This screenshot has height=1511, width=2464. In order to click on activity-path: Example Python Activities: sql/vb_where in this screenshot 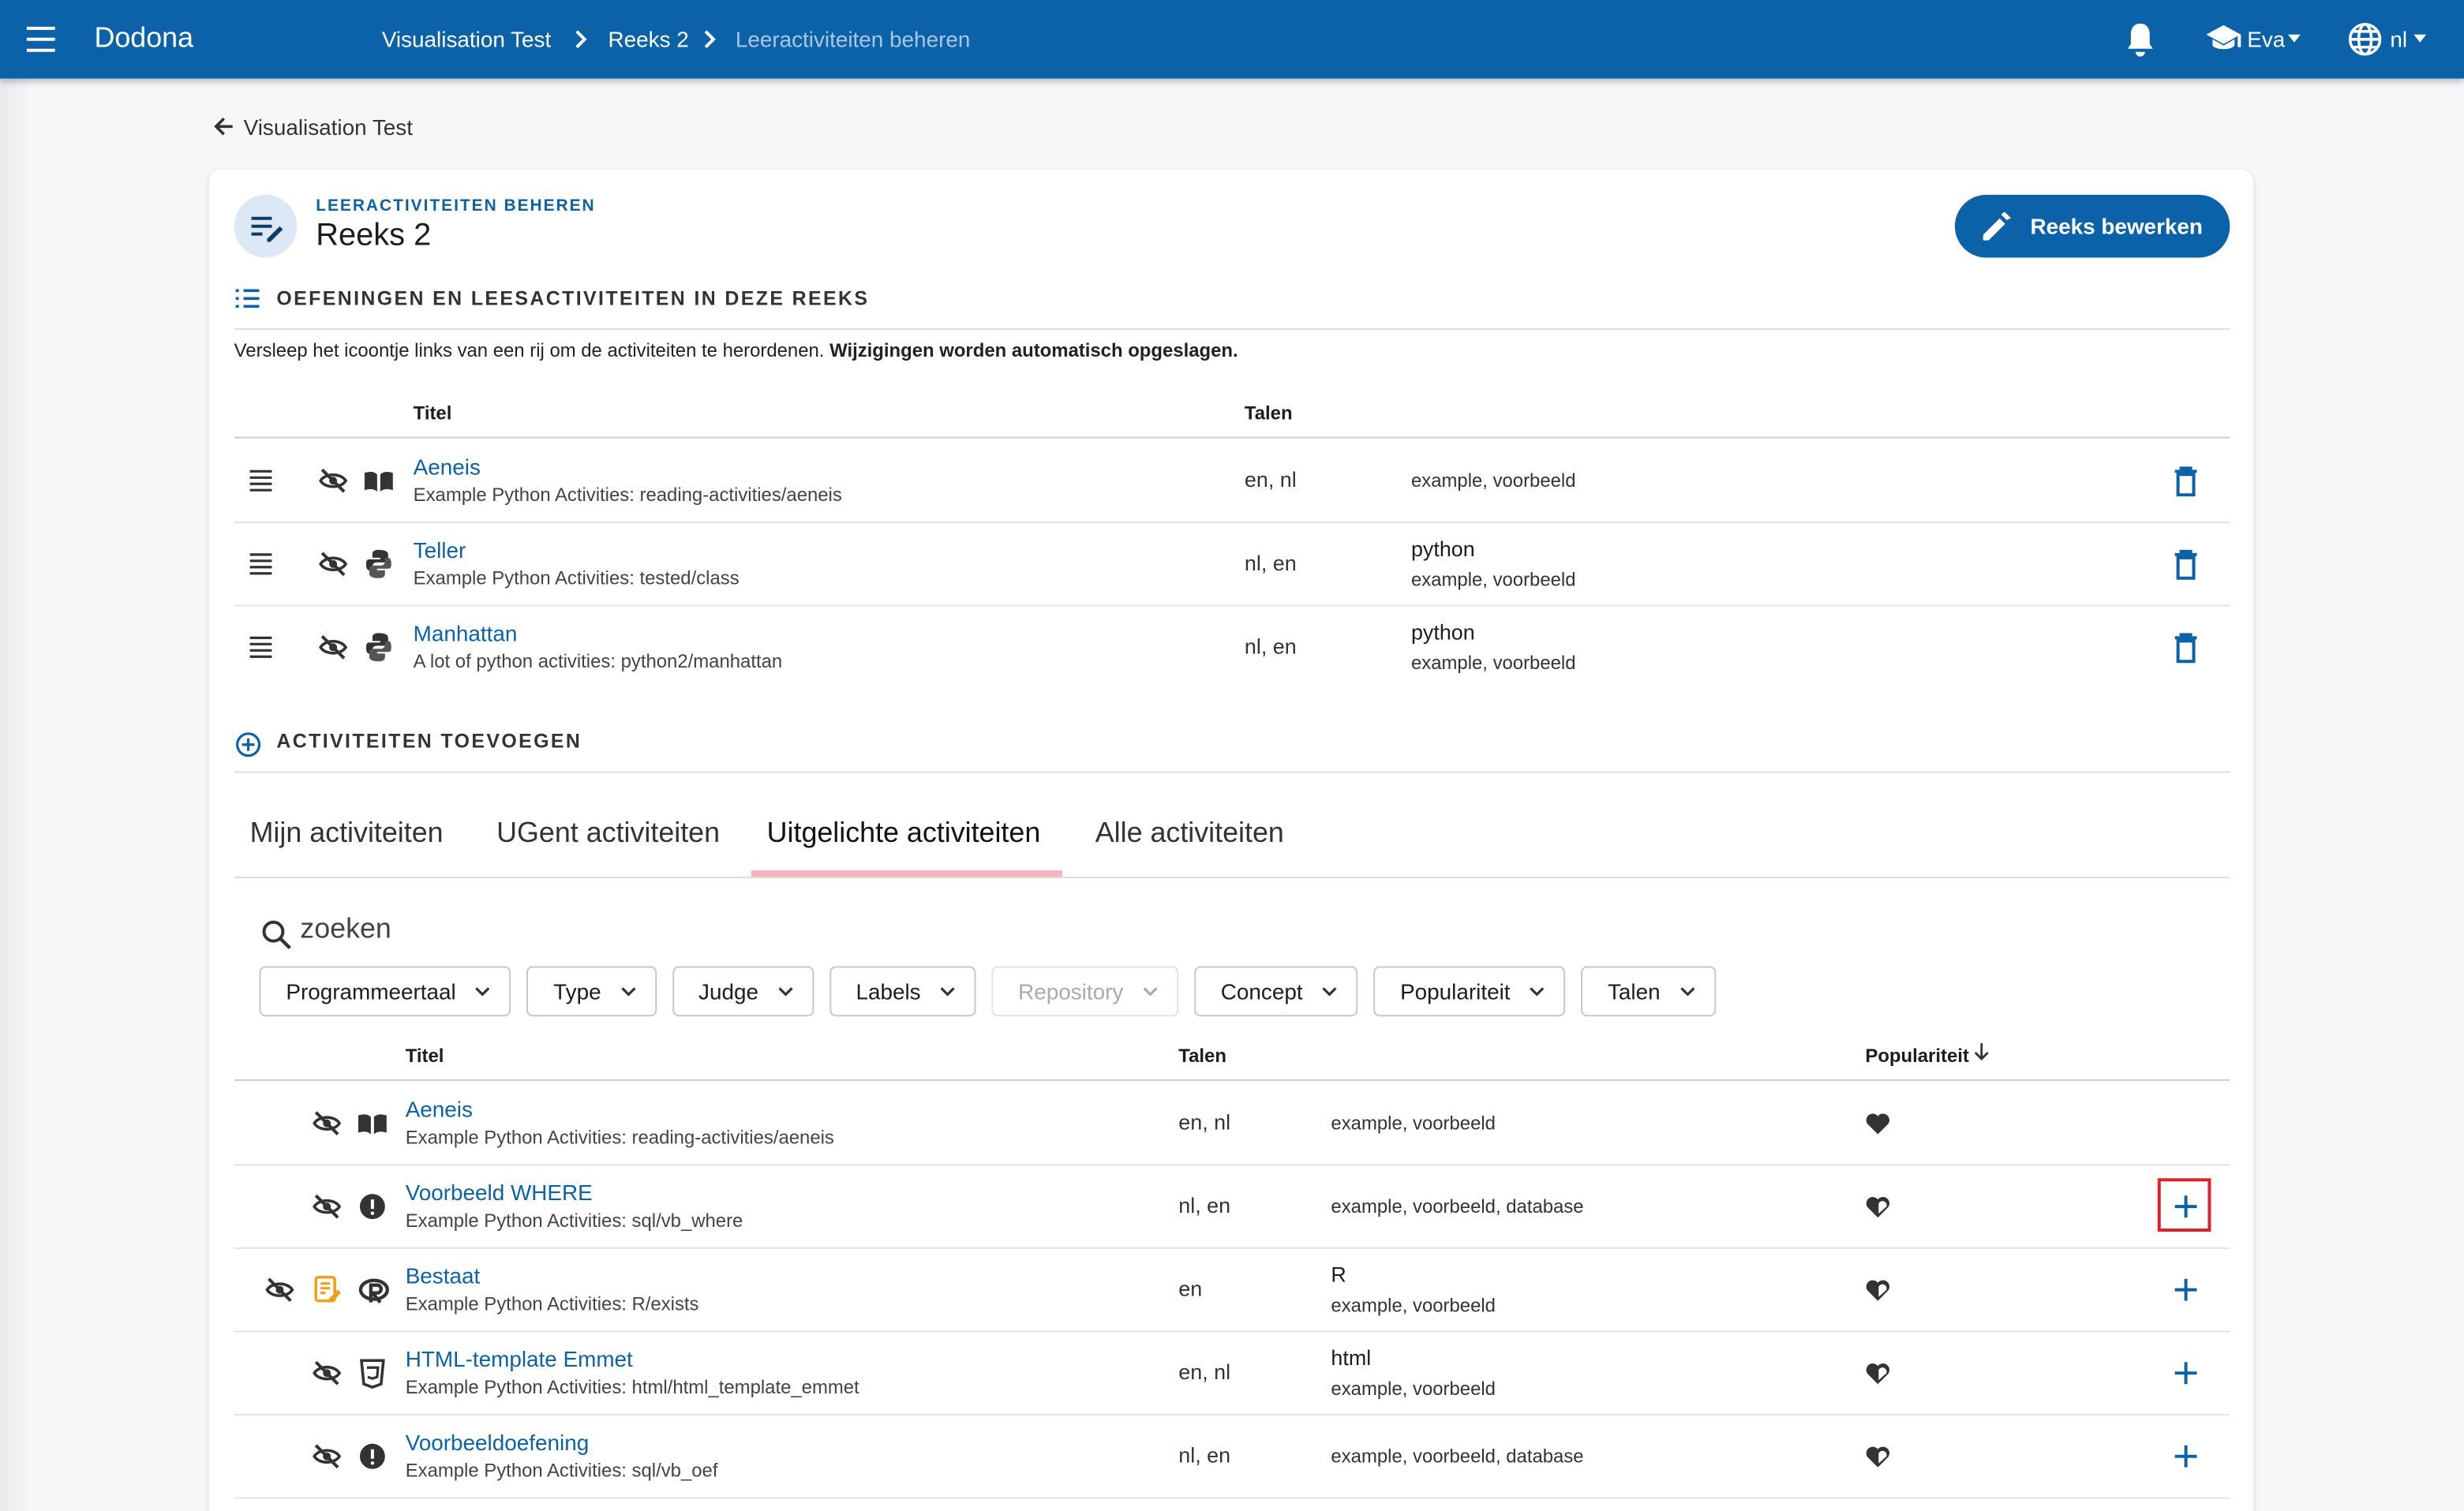, I will do `click(574, 1221)`.